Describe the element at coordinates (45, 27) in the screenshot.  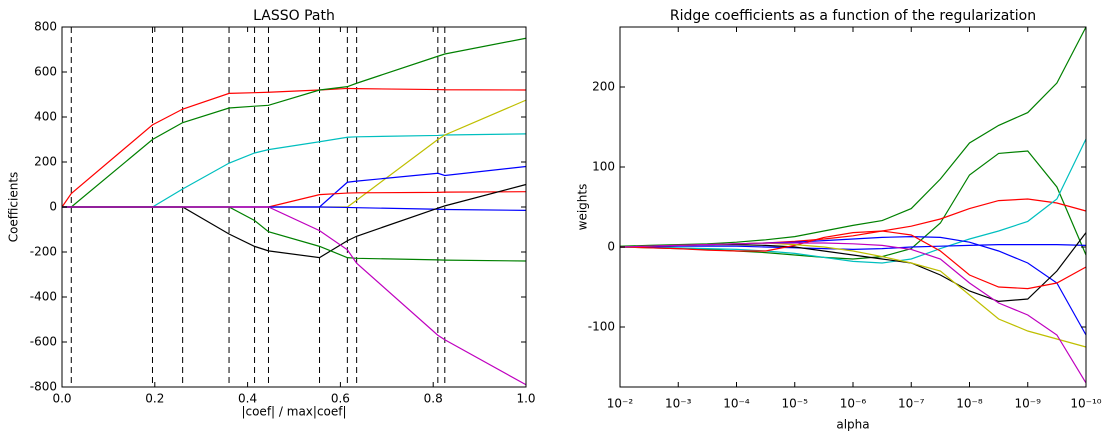
I see `y-tick-label: 800` at that location.